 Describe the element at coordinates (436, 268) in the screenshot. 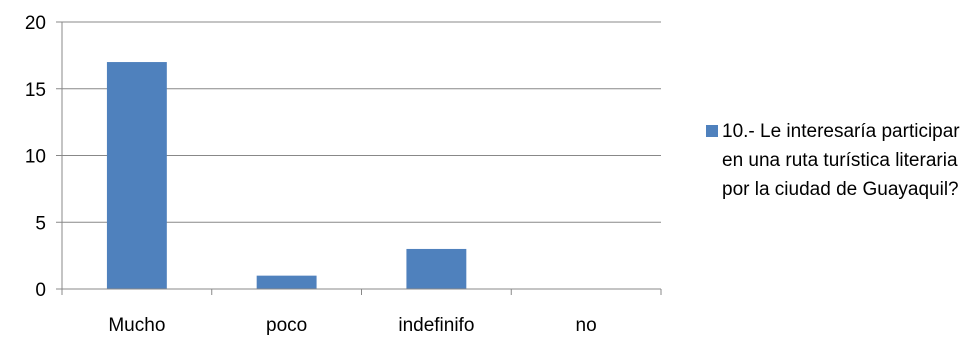

I see `bar-indefinifo` at that location.